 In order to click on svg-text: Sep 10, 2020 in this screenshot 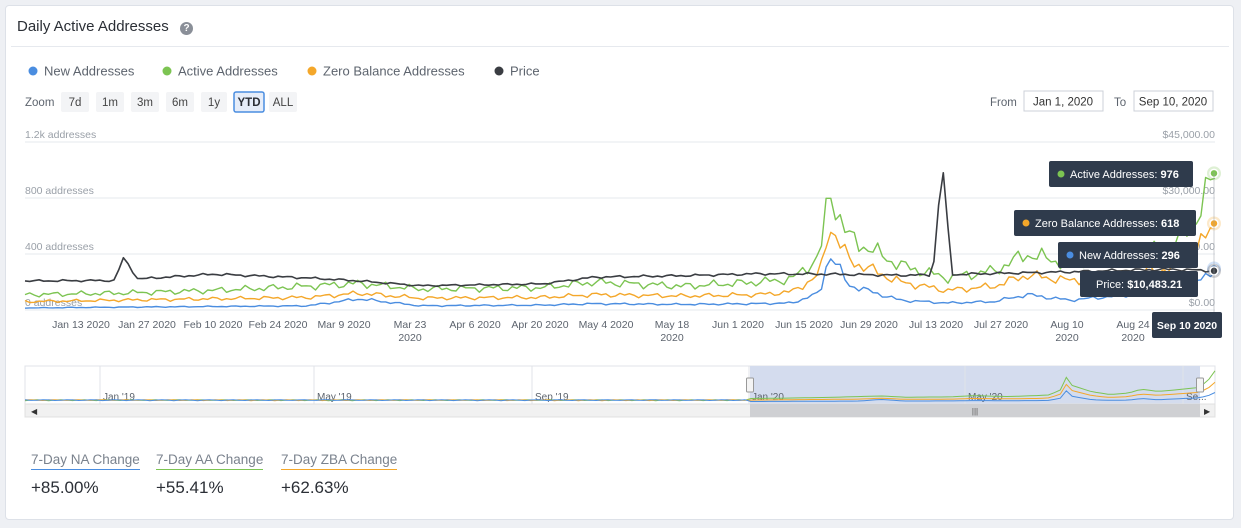, I will do `click(1173, 103)`.